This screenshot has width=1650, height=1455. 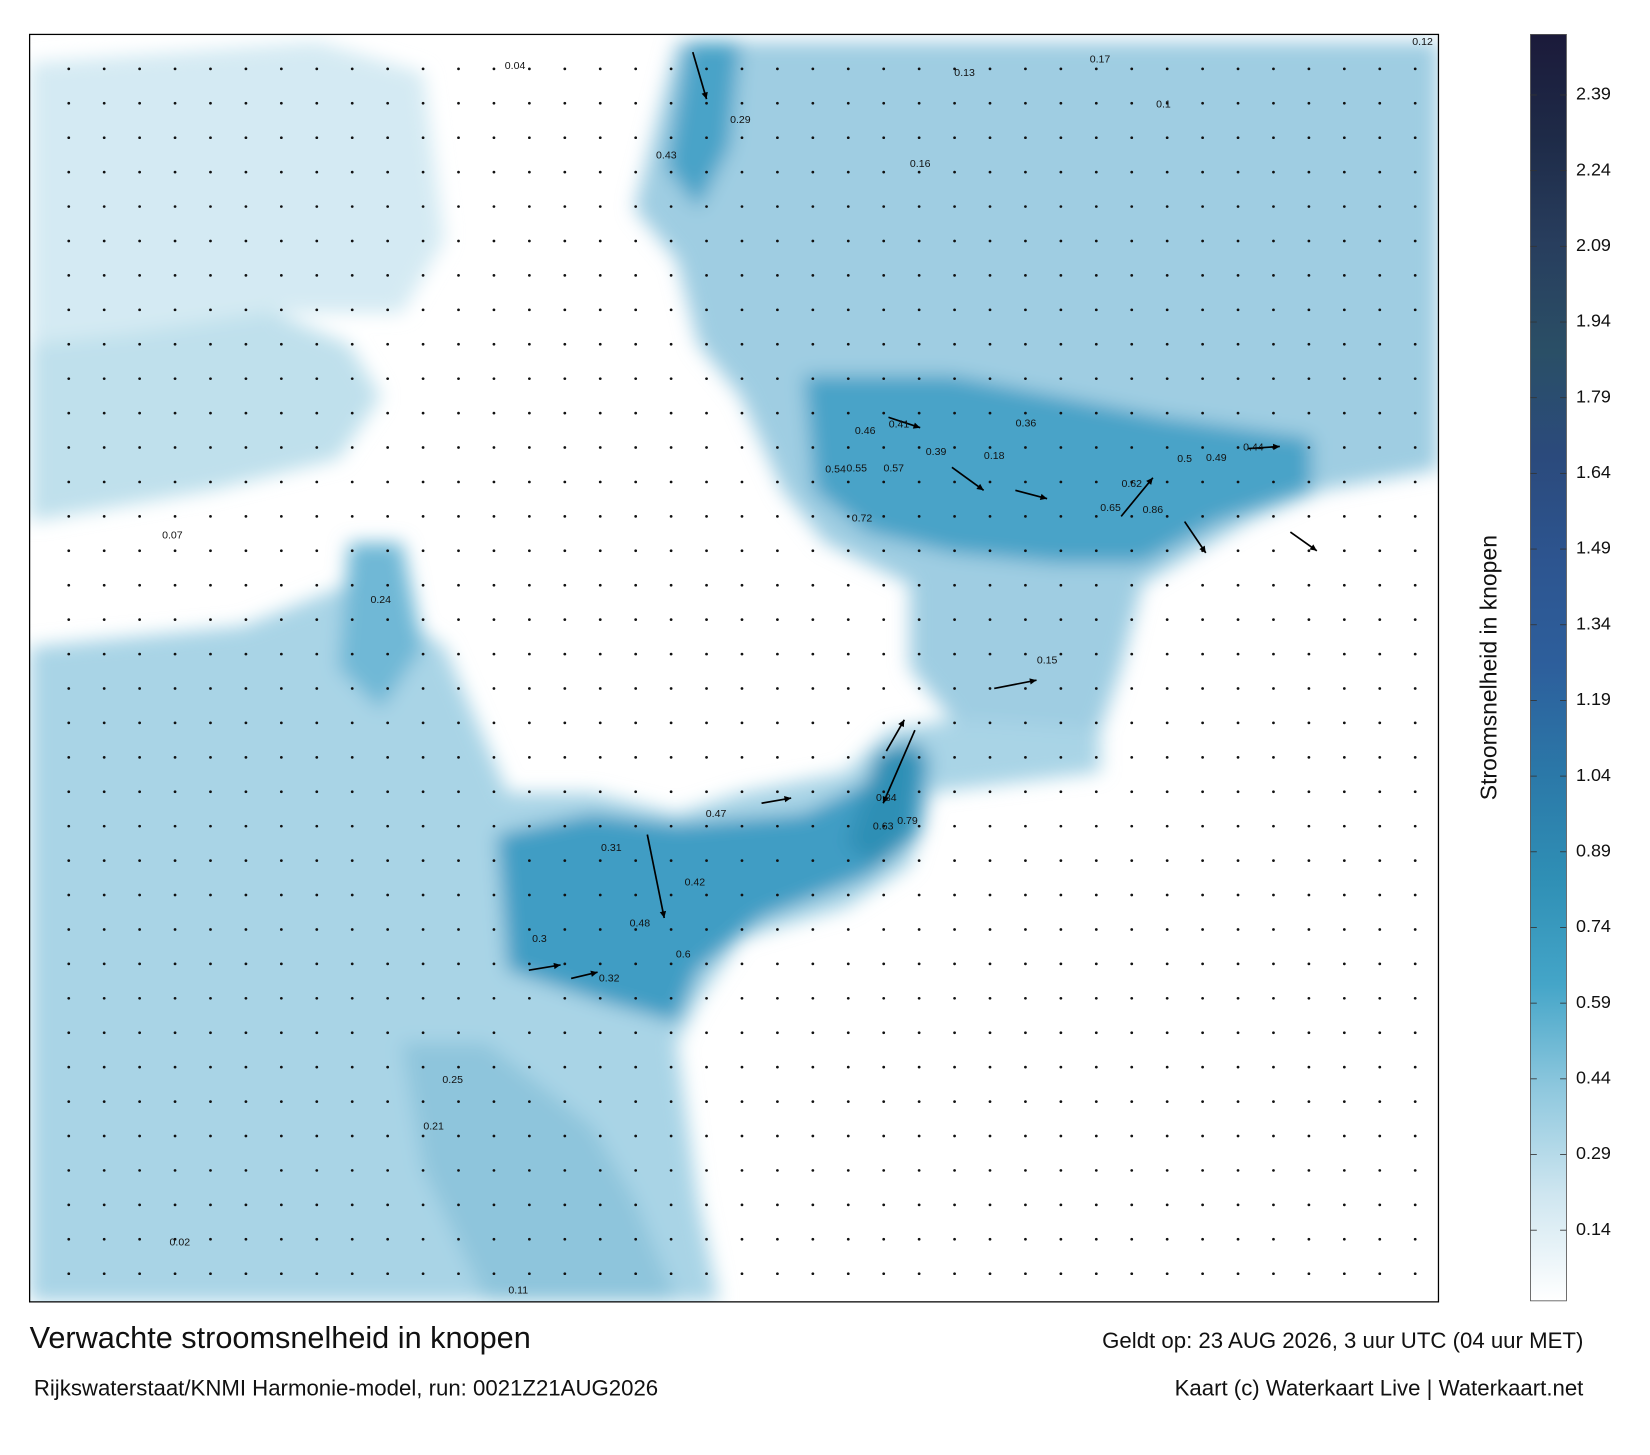 I want to click on speed-label: 0.29, so click(x=740, y=120).